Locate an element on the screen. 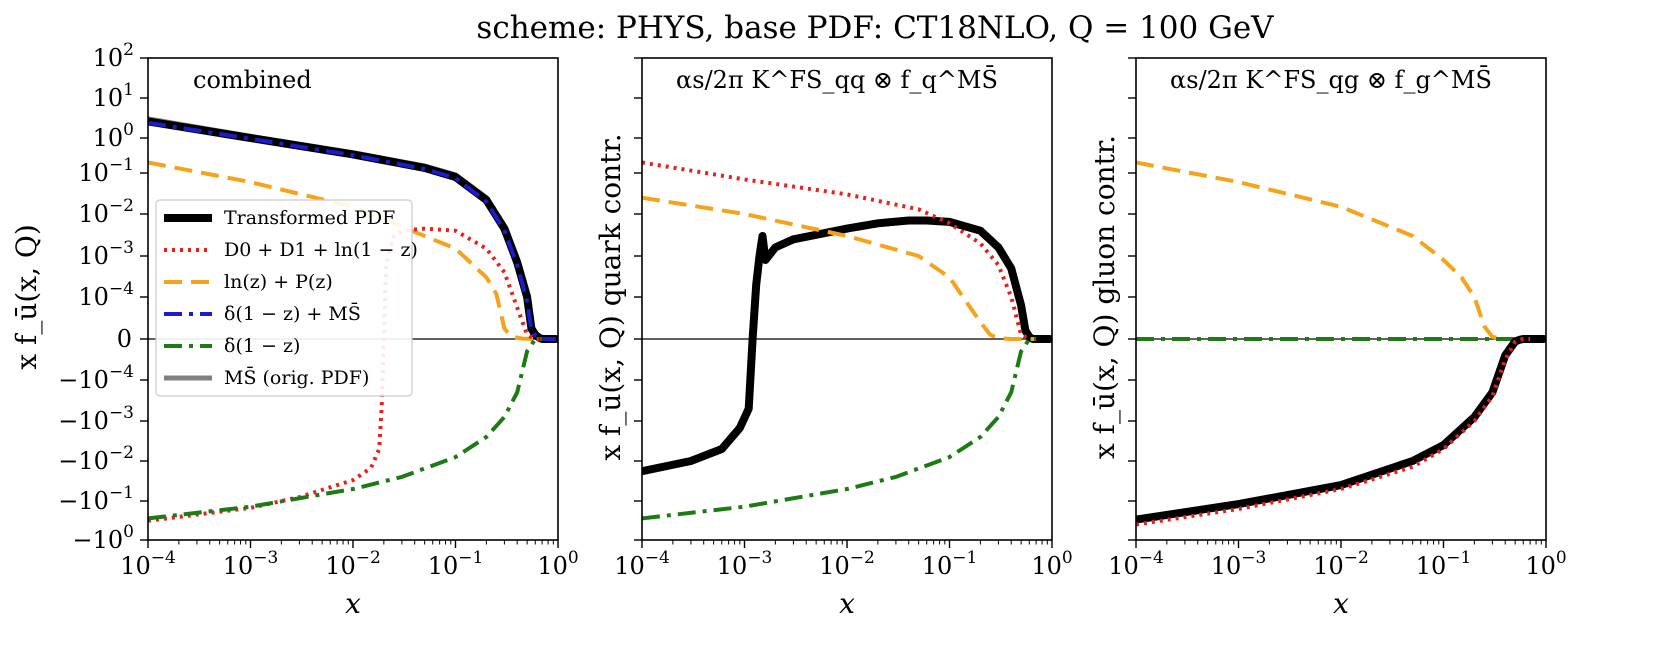 The width and height of the screenshot is (1660, 667). y-axis-label: x f_ū(x, Q) gluon contr. is located at coordinates (1104, 297).